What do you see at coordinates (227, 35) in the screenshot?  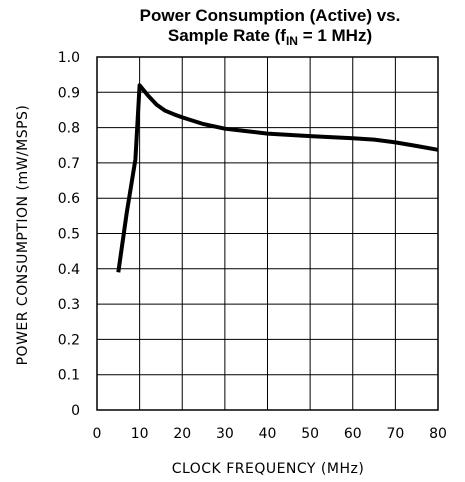 I see `chart-title-line2-prefix: Sample Rate (f` at bounding box center [227, 35].